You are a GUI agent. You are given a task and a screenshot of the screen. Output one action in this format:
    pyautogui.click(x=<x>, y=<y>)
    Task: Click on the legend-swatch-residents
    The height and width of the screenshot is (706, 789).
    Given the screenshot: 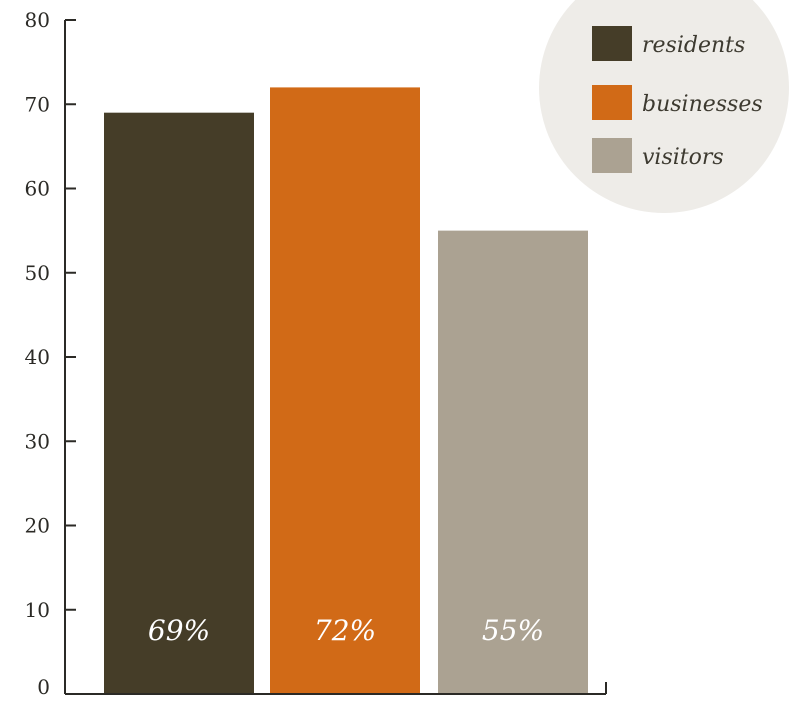 What is the action you would take?
    pyautogui.click(x=612, y=43)
    